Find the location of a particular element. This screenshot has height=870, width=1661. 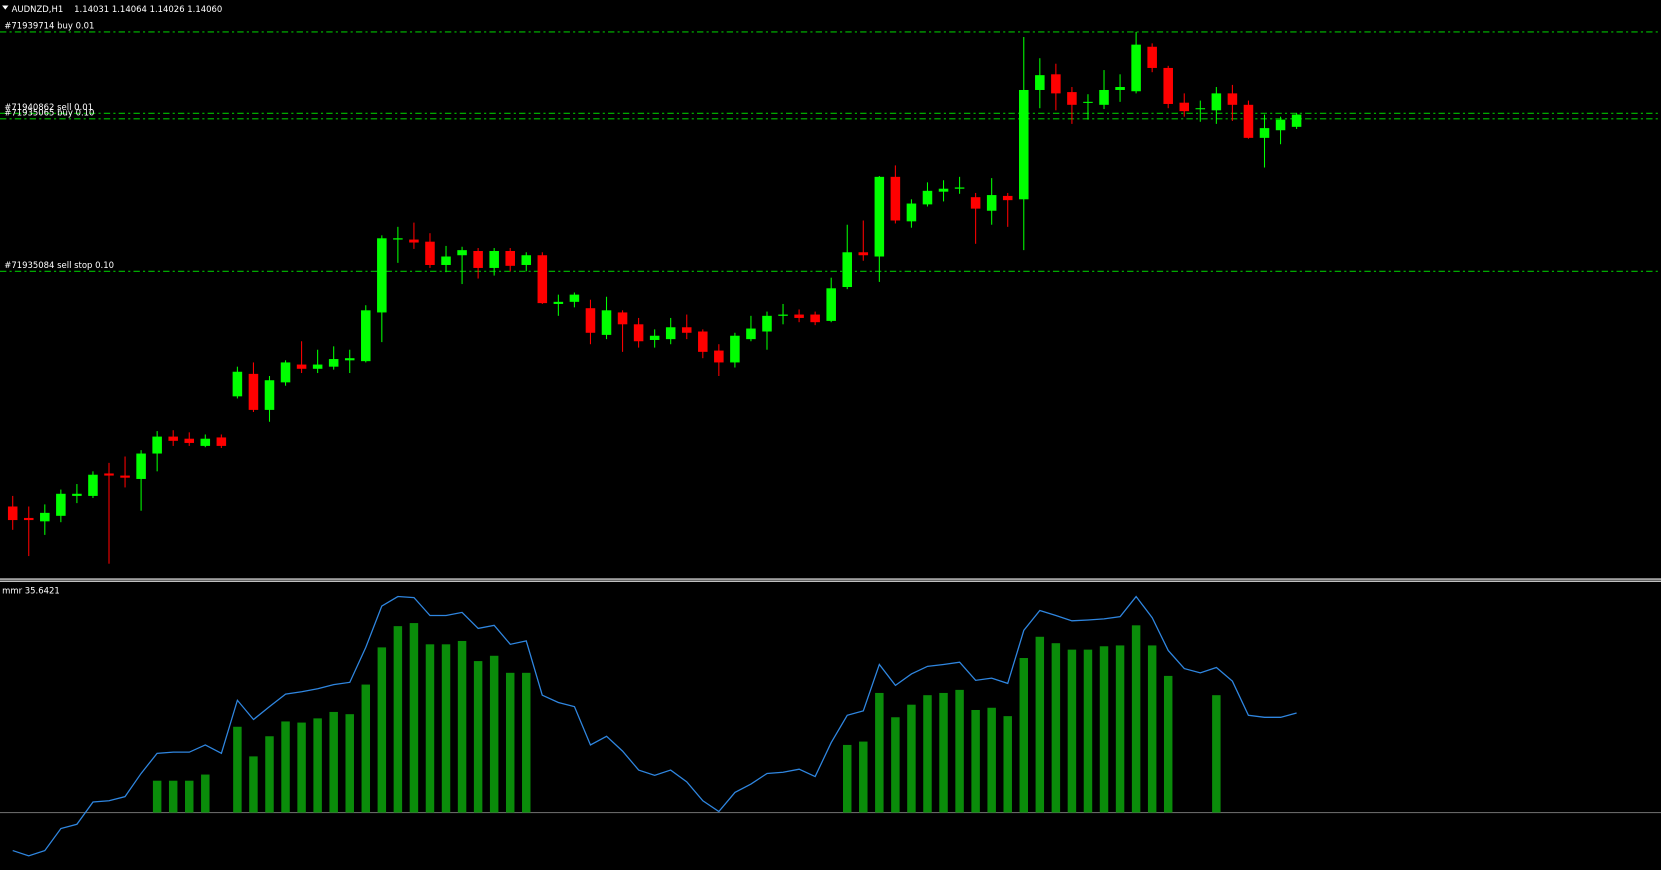

symbol-title: AUDNZD,H1 is located at coordinates (38, 9).